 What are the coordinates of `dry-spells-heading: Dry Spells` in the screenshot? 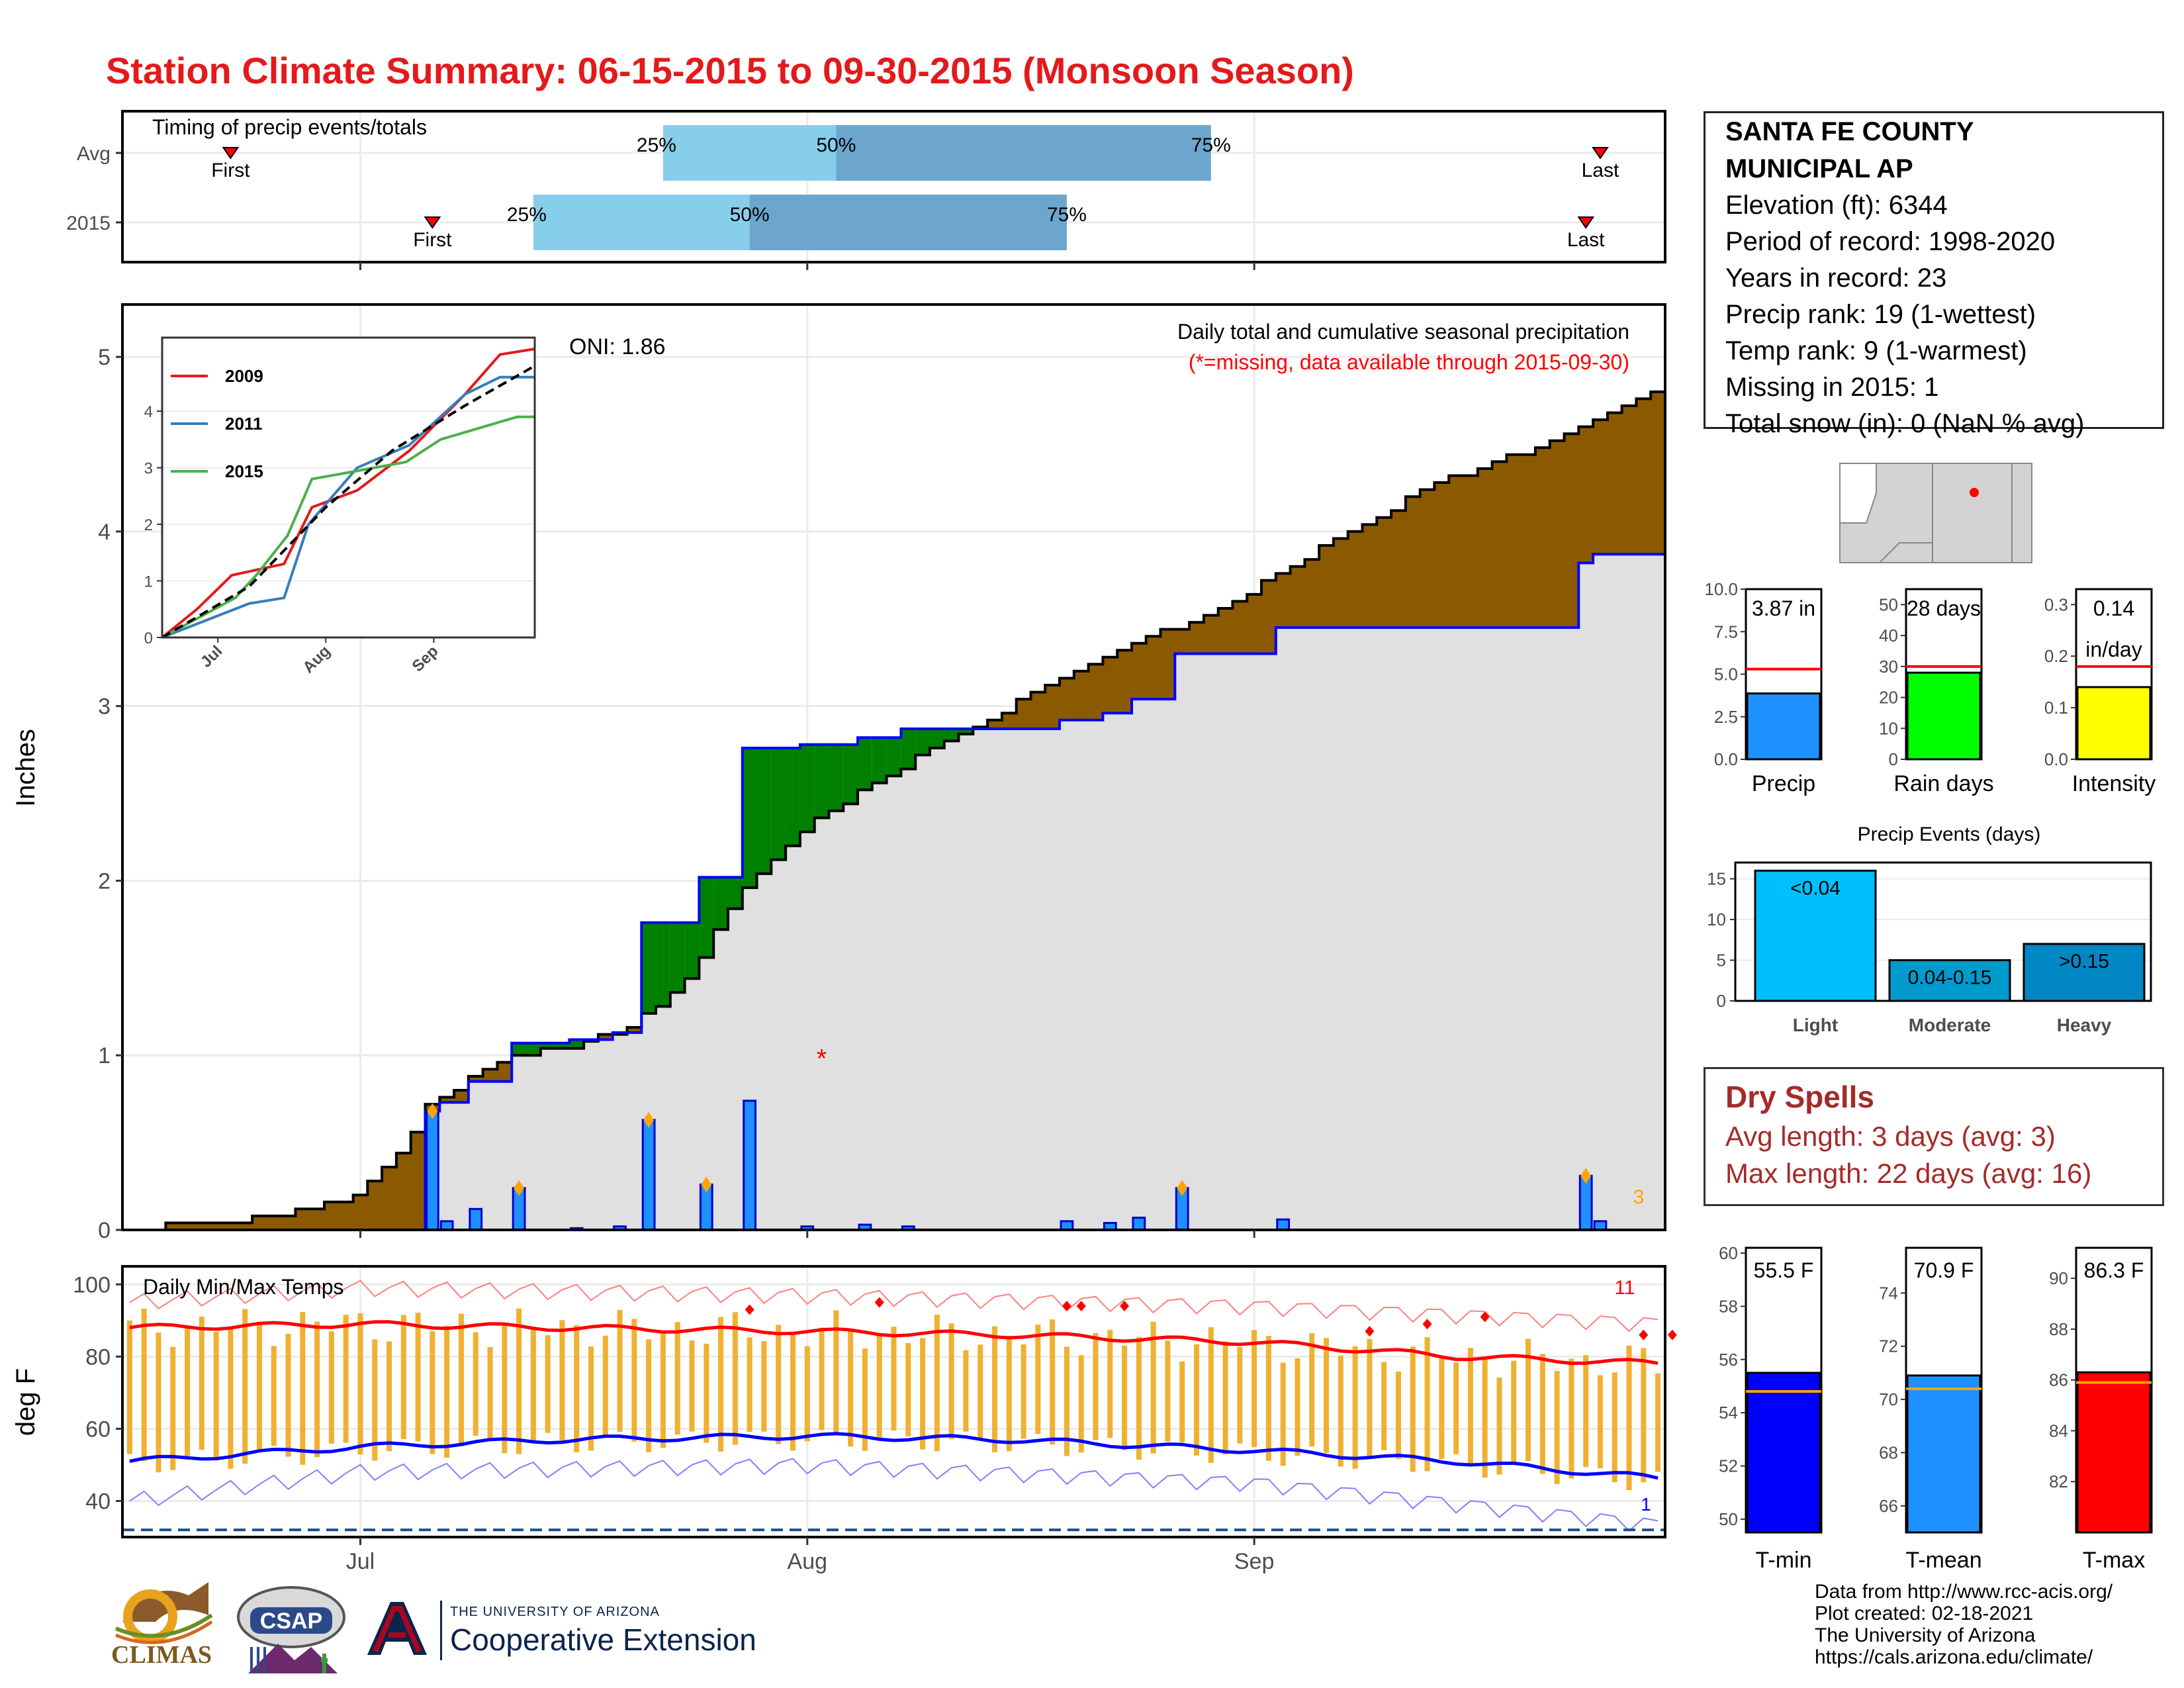 It's located at (1800, 1097).